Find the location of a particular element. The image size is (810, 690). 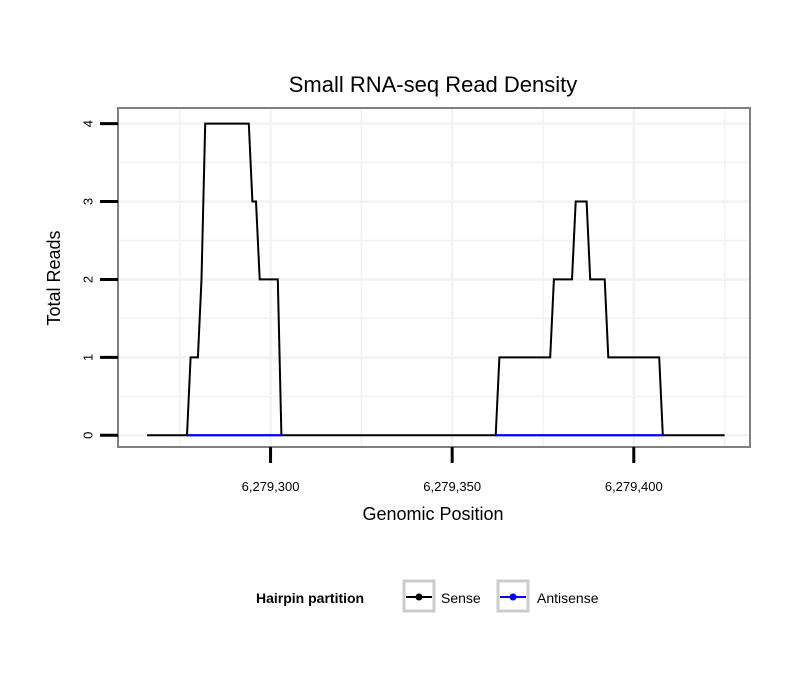

y-axis: 0 1 2 3 4 is located at coordinates (99, 279).